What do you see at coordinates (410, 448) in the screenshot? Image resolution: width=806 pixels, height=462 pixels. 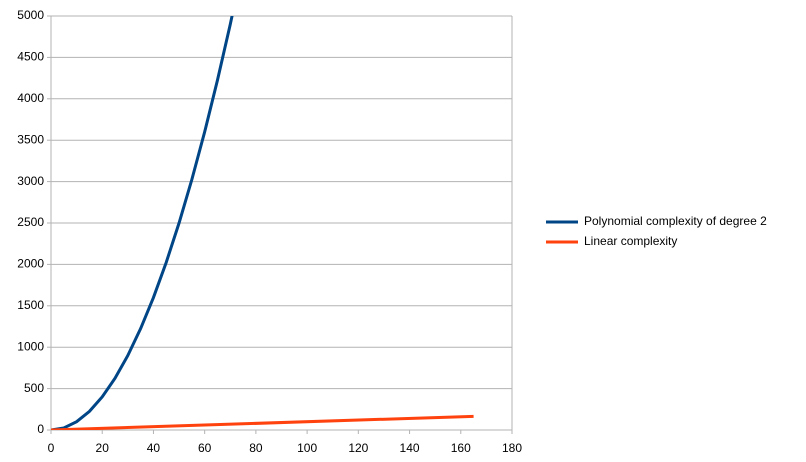 I see `x-tick-label: 140` at bounding box center [410, 448].